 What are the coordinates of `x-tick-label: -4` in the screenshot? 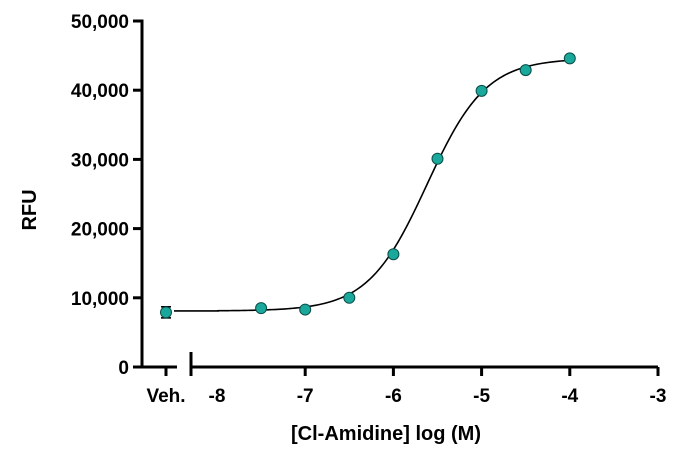 It's located at (569, 396).